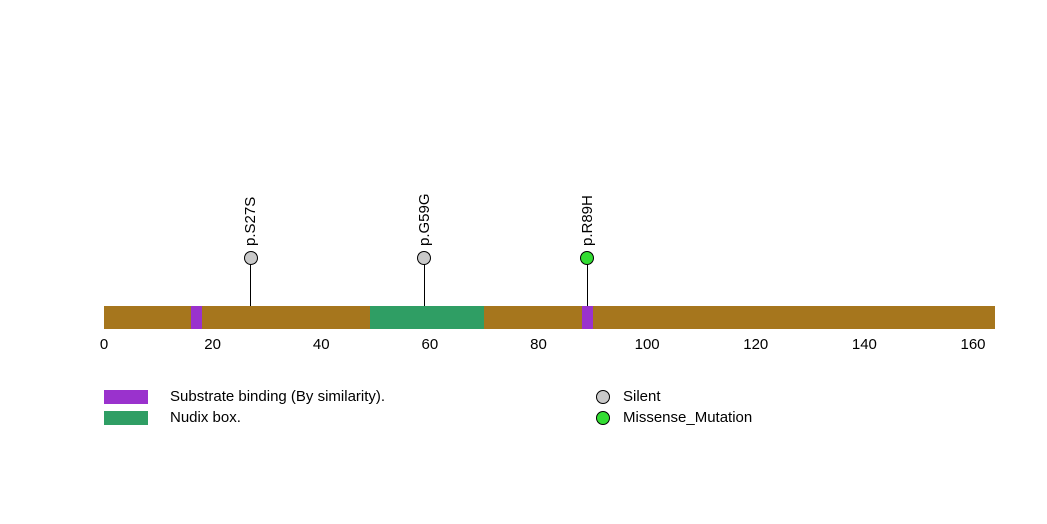 This screenshot has width=1047, height=524. I want to click on mutation-label: p.G59G, so click(424, 219).